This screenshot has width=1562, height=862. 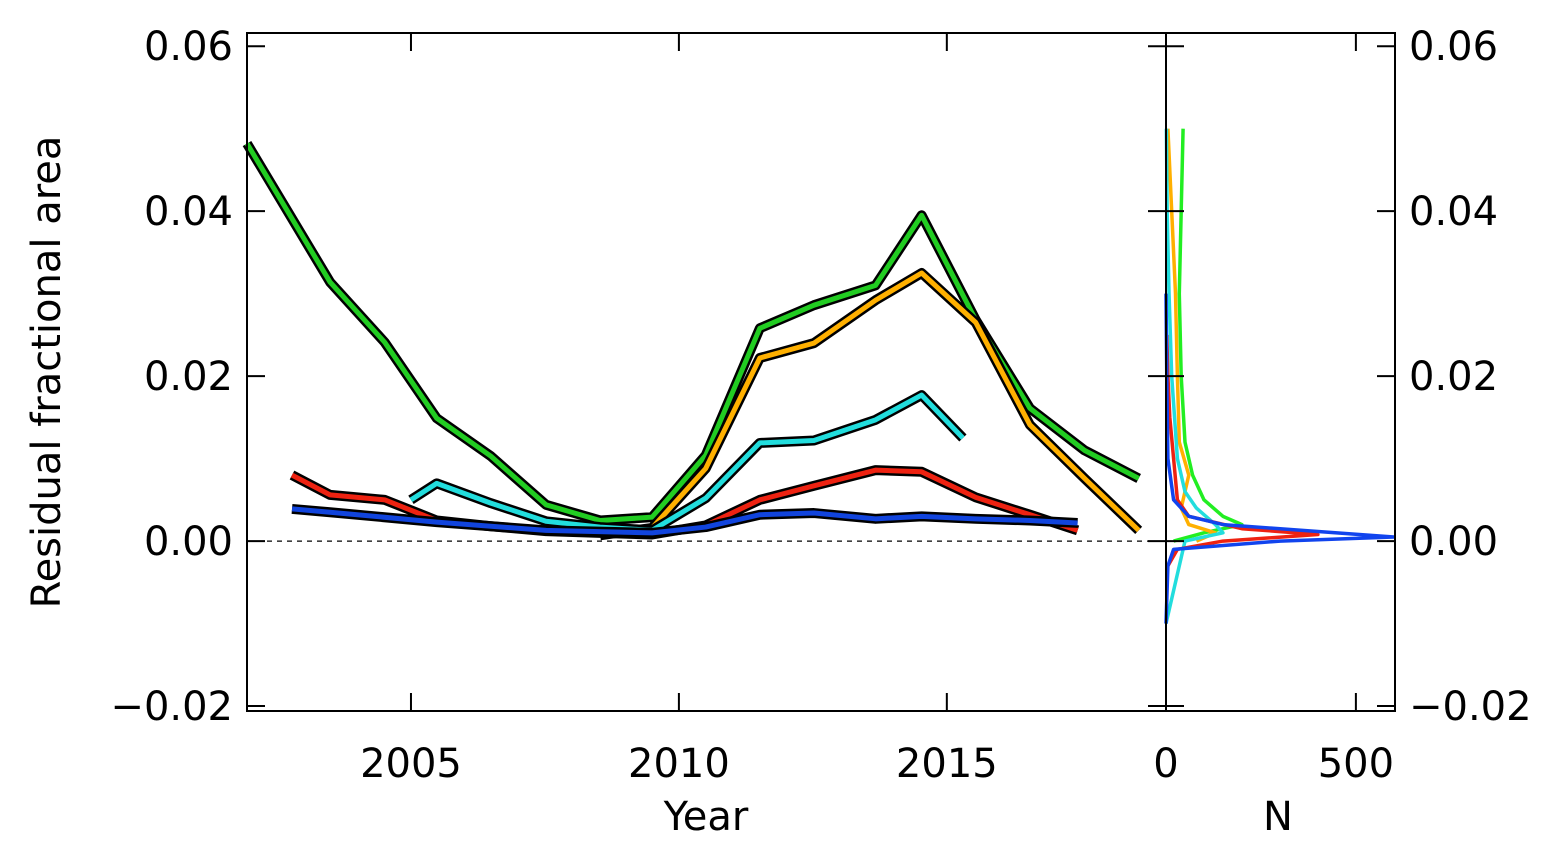 I want to click on x-axis-label: Year, so click(x=706, y=817).